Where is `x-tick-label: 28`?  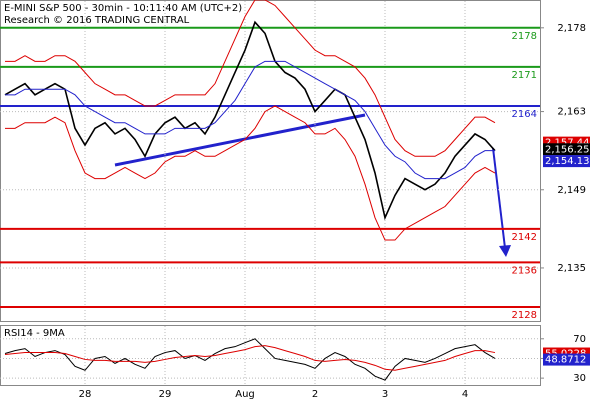
x-tick-label: 28 is located at coordinates (85, 394).